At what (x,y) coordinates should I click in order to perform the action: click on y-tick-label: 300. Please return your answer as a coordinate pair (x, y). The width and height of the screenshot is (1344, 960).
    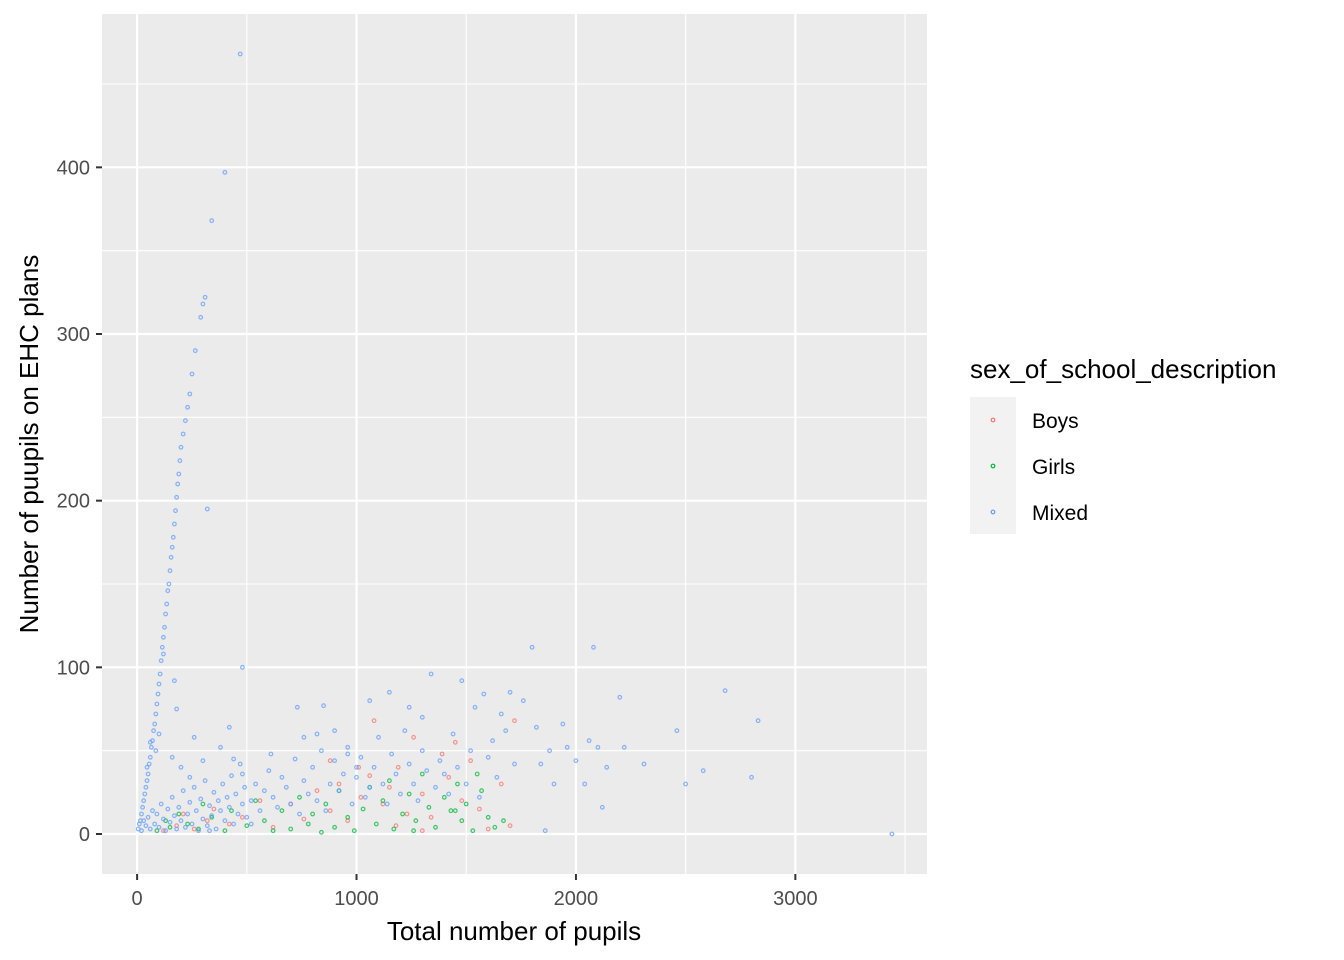
    Looking at the image, I should click on (73, 335).